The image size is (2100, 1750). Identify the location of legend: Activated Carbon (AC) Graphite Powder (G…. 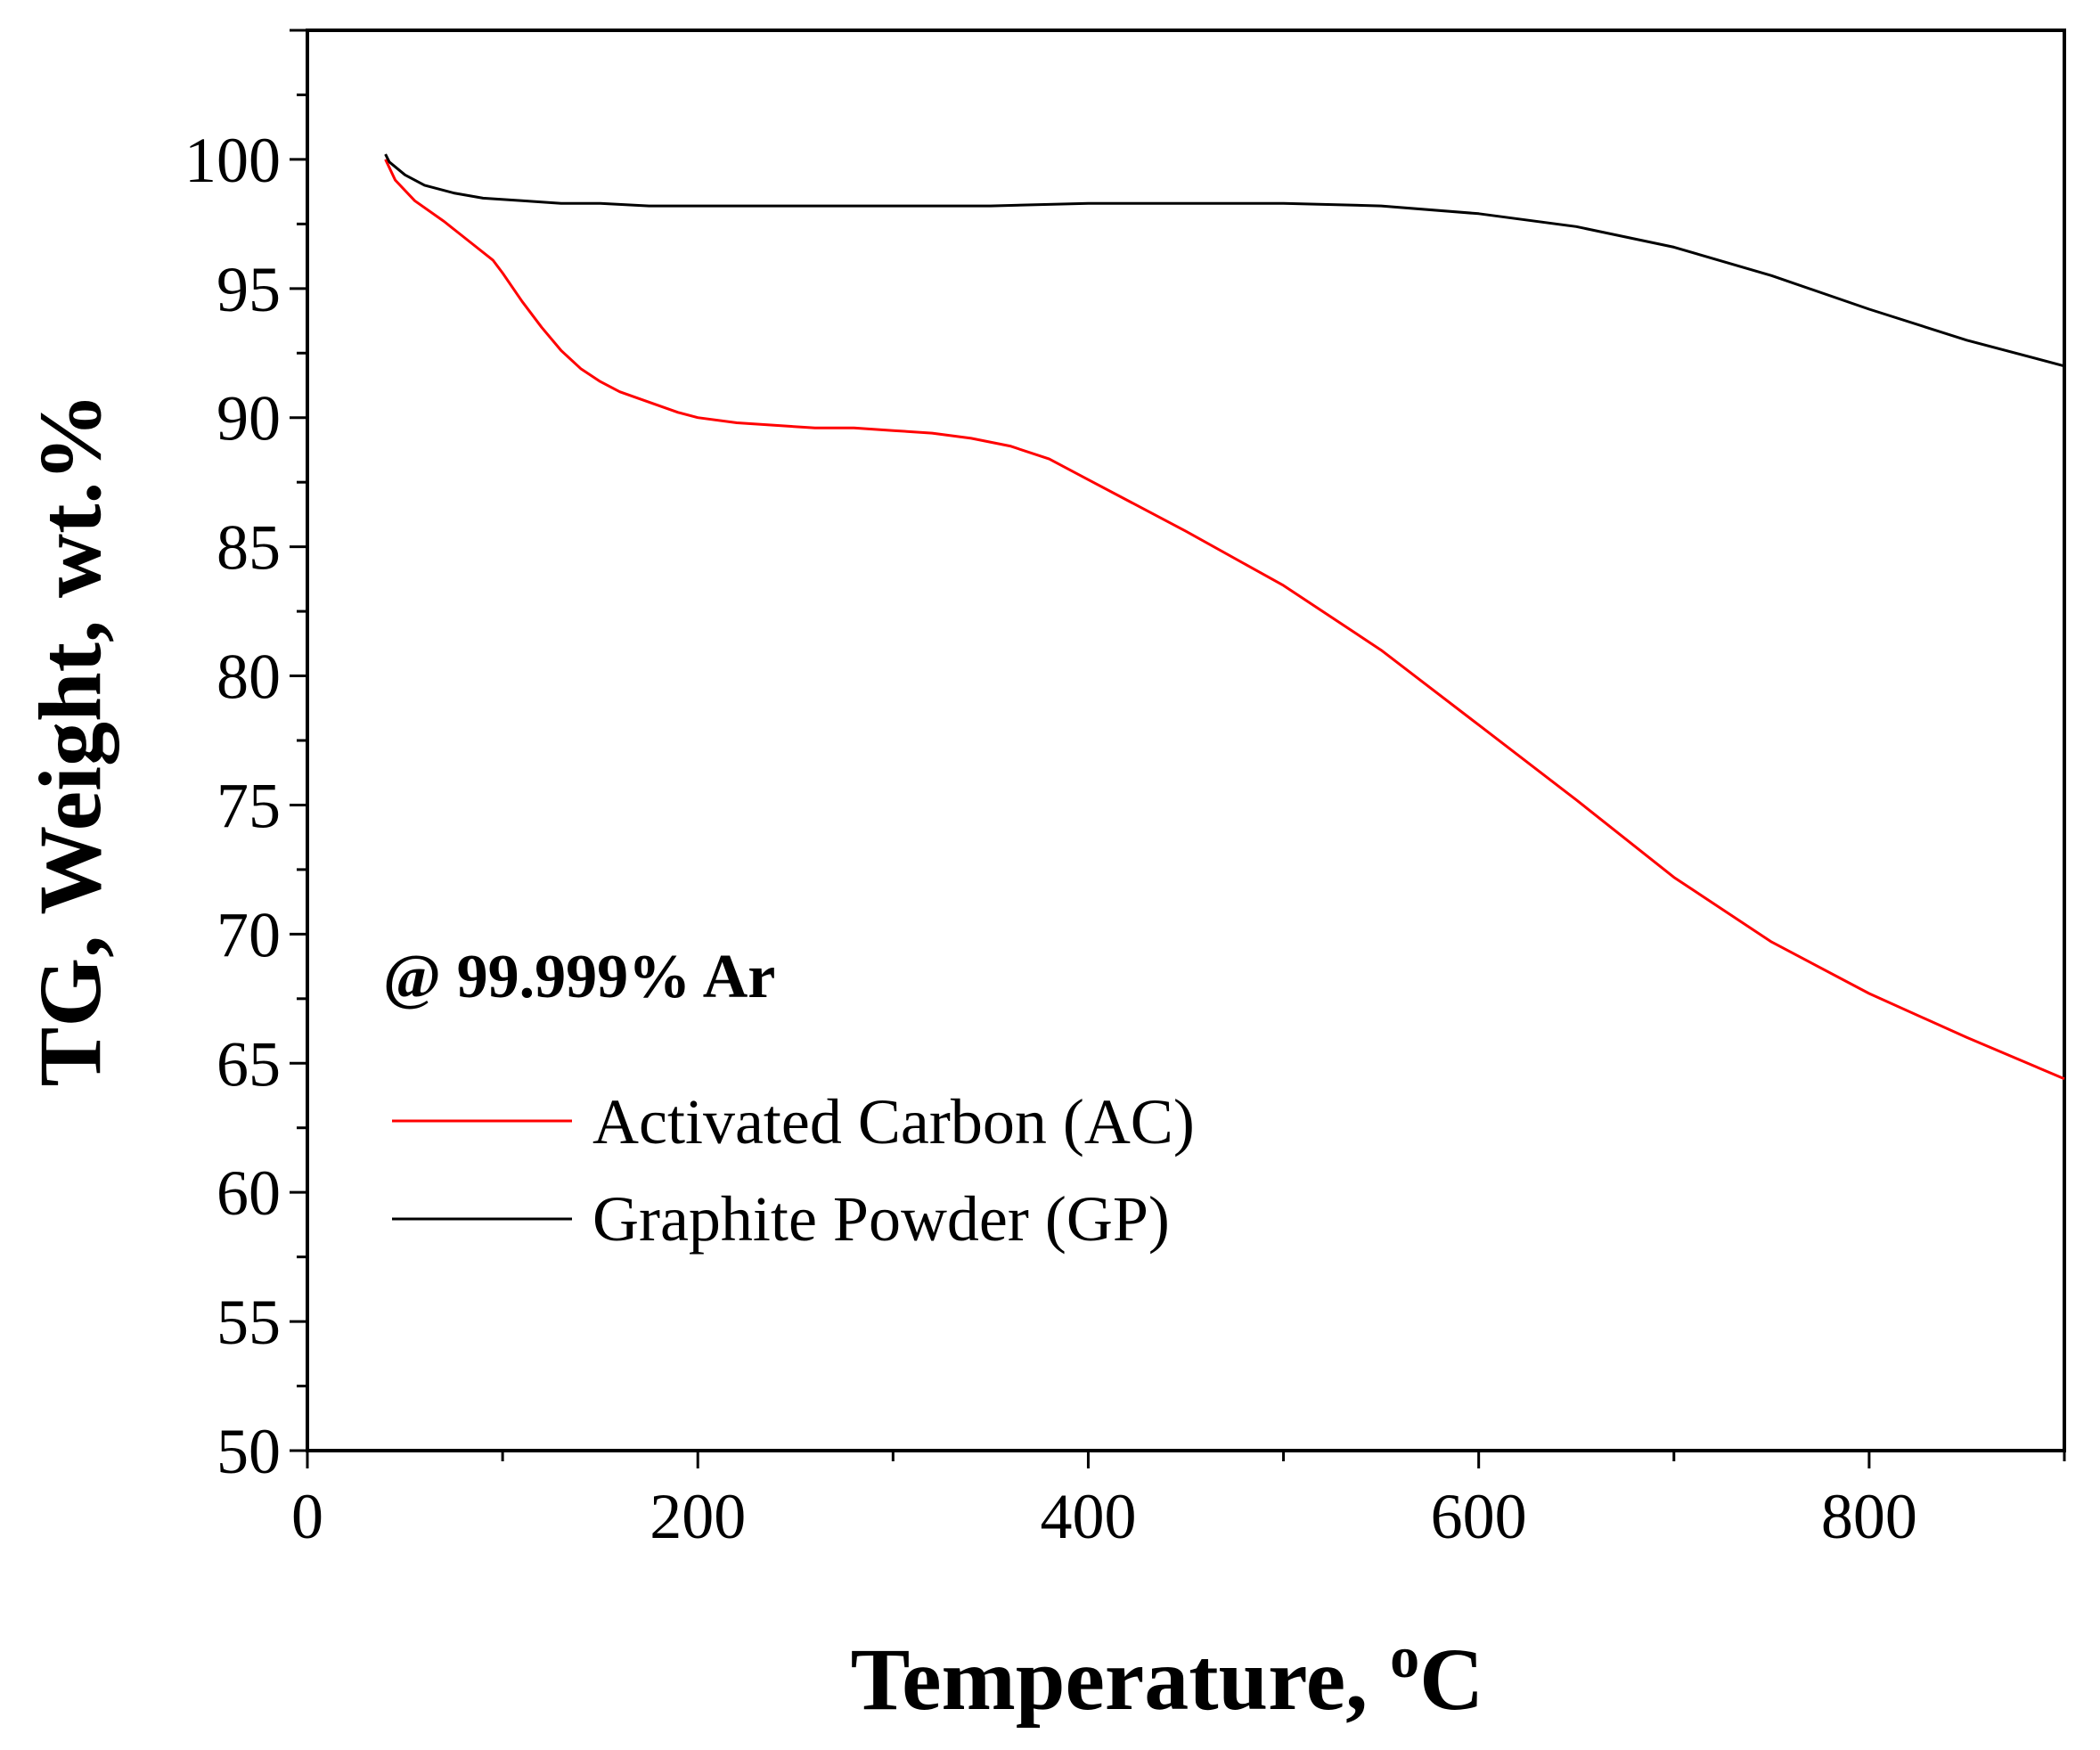
(794, 1170).